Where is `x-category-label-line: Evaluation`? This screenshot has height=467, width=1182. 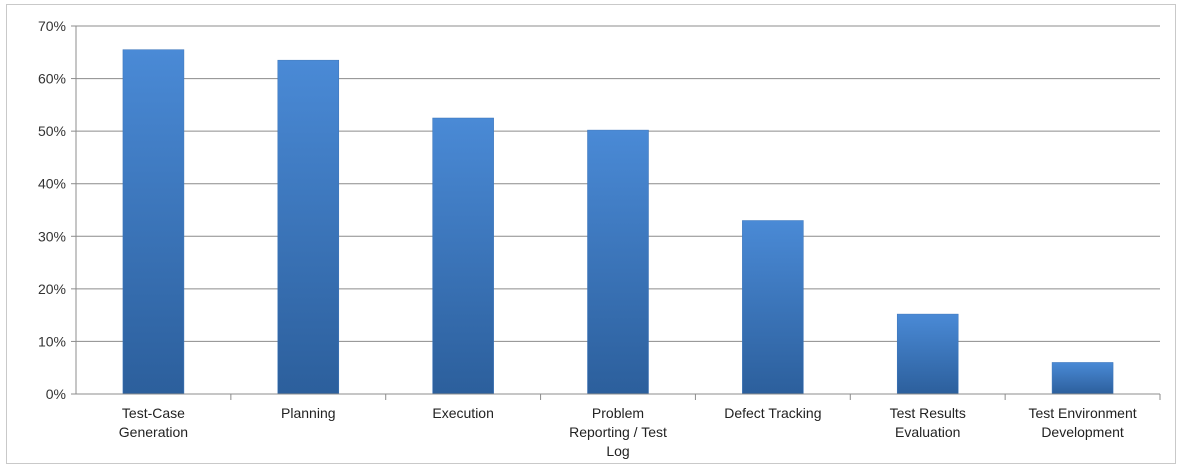
x-category-label-line: Evaluation is located at coordinates (927, 432).